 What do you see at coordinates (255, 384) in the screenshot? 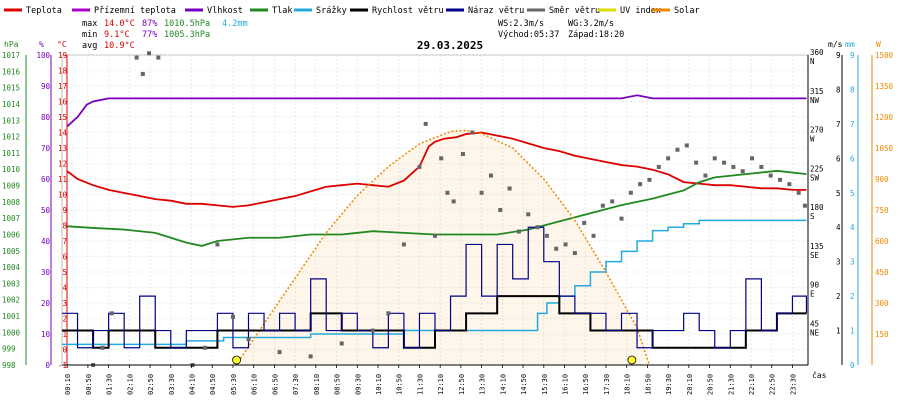
I see `x-tick-label-9: 06:10` at bounding box center [255, 384].